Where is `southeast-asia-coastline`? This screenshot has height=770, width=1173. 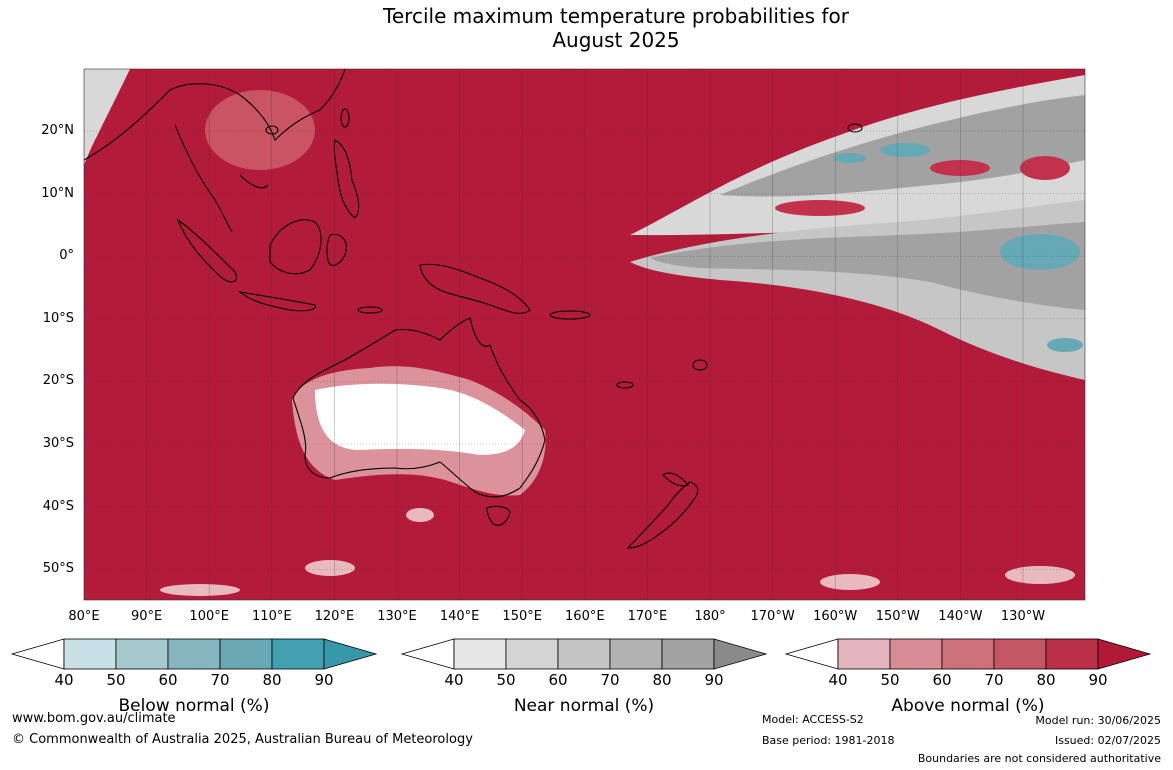
southeast-asia-coastline is located at coordinates (215, 151).